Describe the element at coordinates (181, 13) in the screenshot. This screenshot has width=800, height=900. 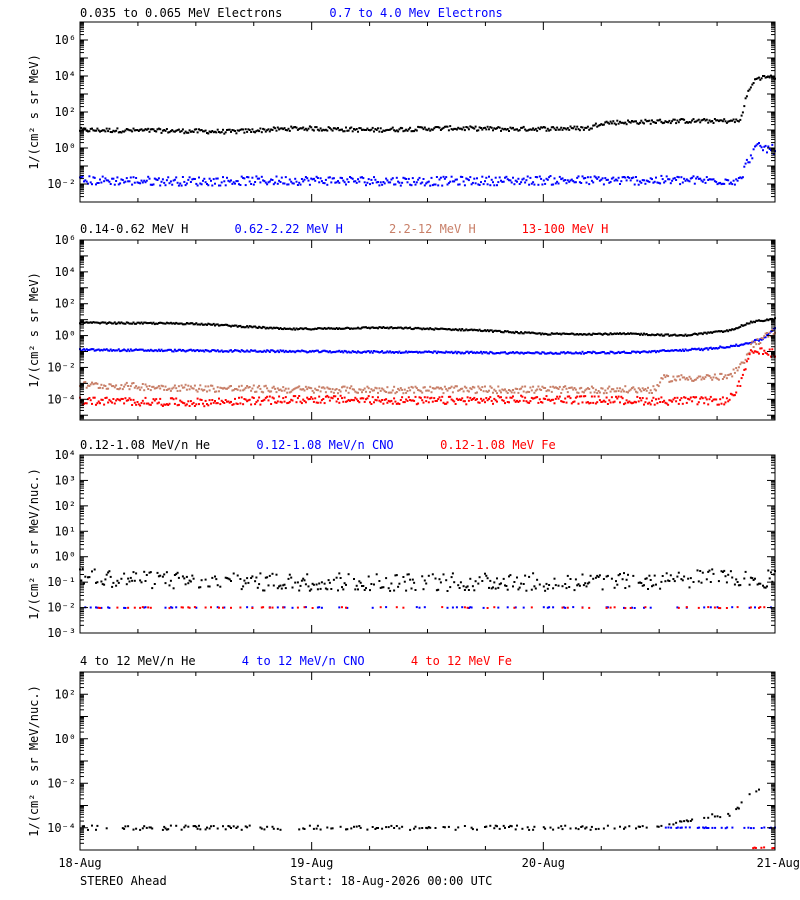
I see `legend-entry: 0.035 to 0.065 MeV Electrons` at that location.